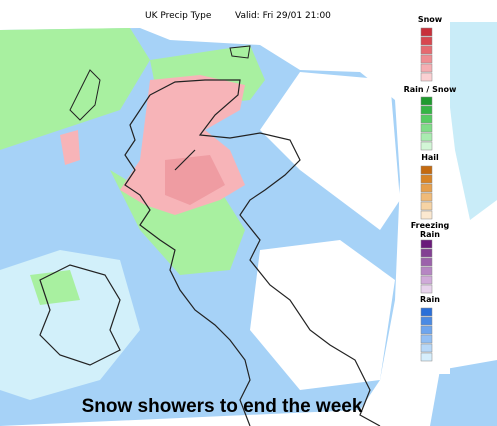  Describe the element at coordinates (430, 19) in the screenshot. I see `legend-label: Snow` at that location.